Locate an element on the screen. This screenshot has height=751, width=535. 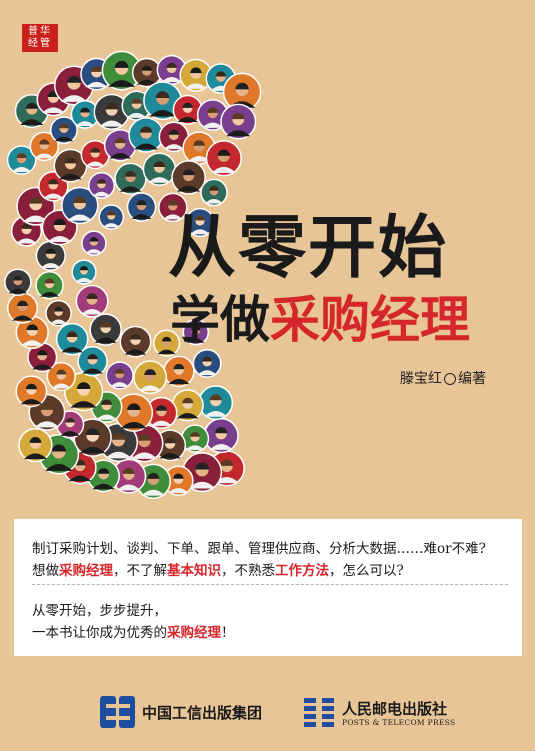
publisher-badge: 普华 经管 is located at coordinates (40, 38).